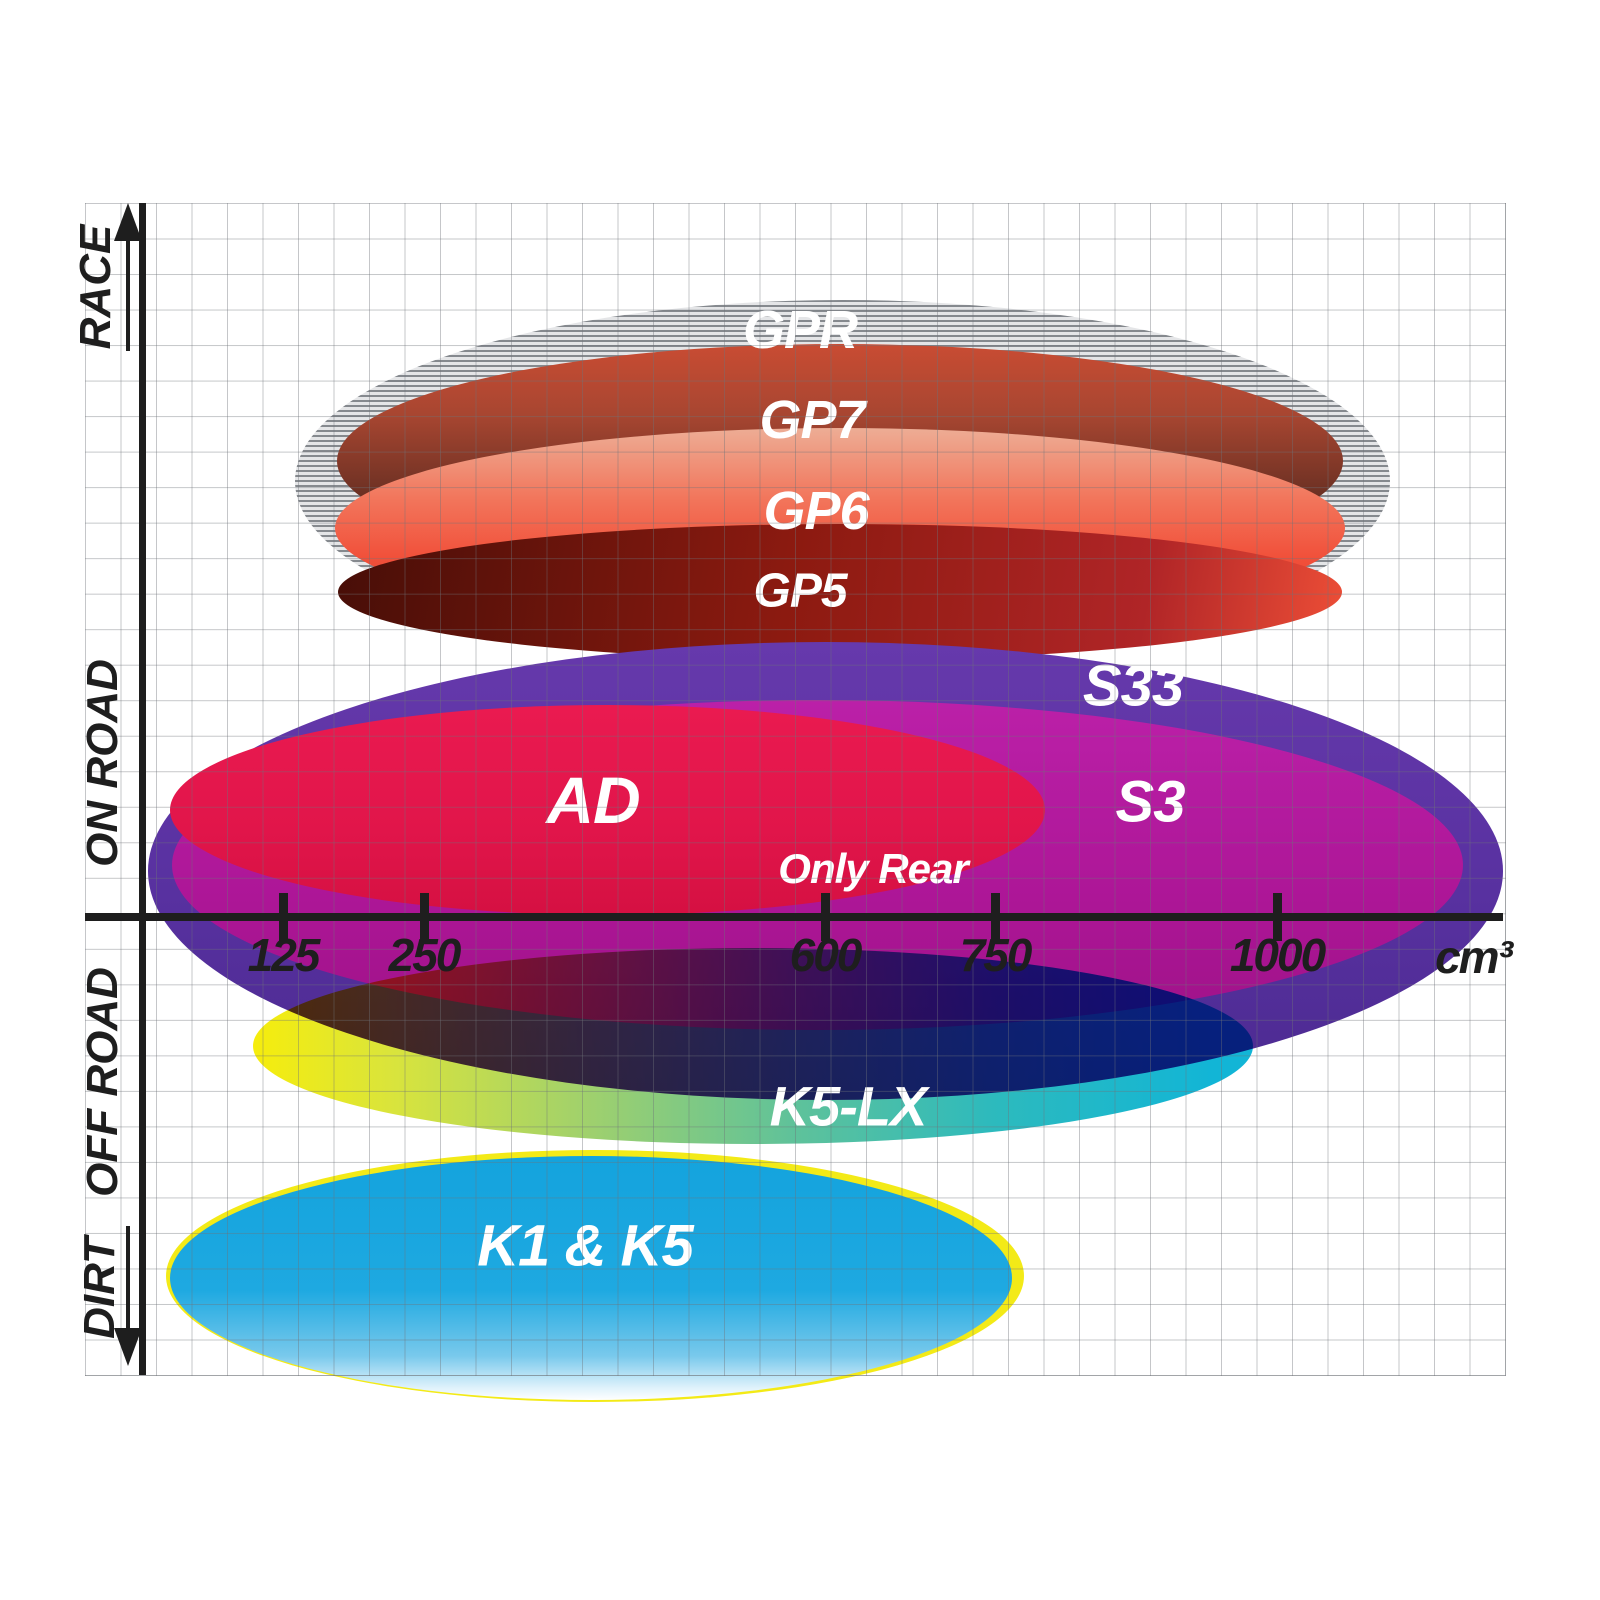  What do you see at coordinates (95, 287) in the screenshot?
I see `band-label-race: RACE` at bounding box center [95, 287].